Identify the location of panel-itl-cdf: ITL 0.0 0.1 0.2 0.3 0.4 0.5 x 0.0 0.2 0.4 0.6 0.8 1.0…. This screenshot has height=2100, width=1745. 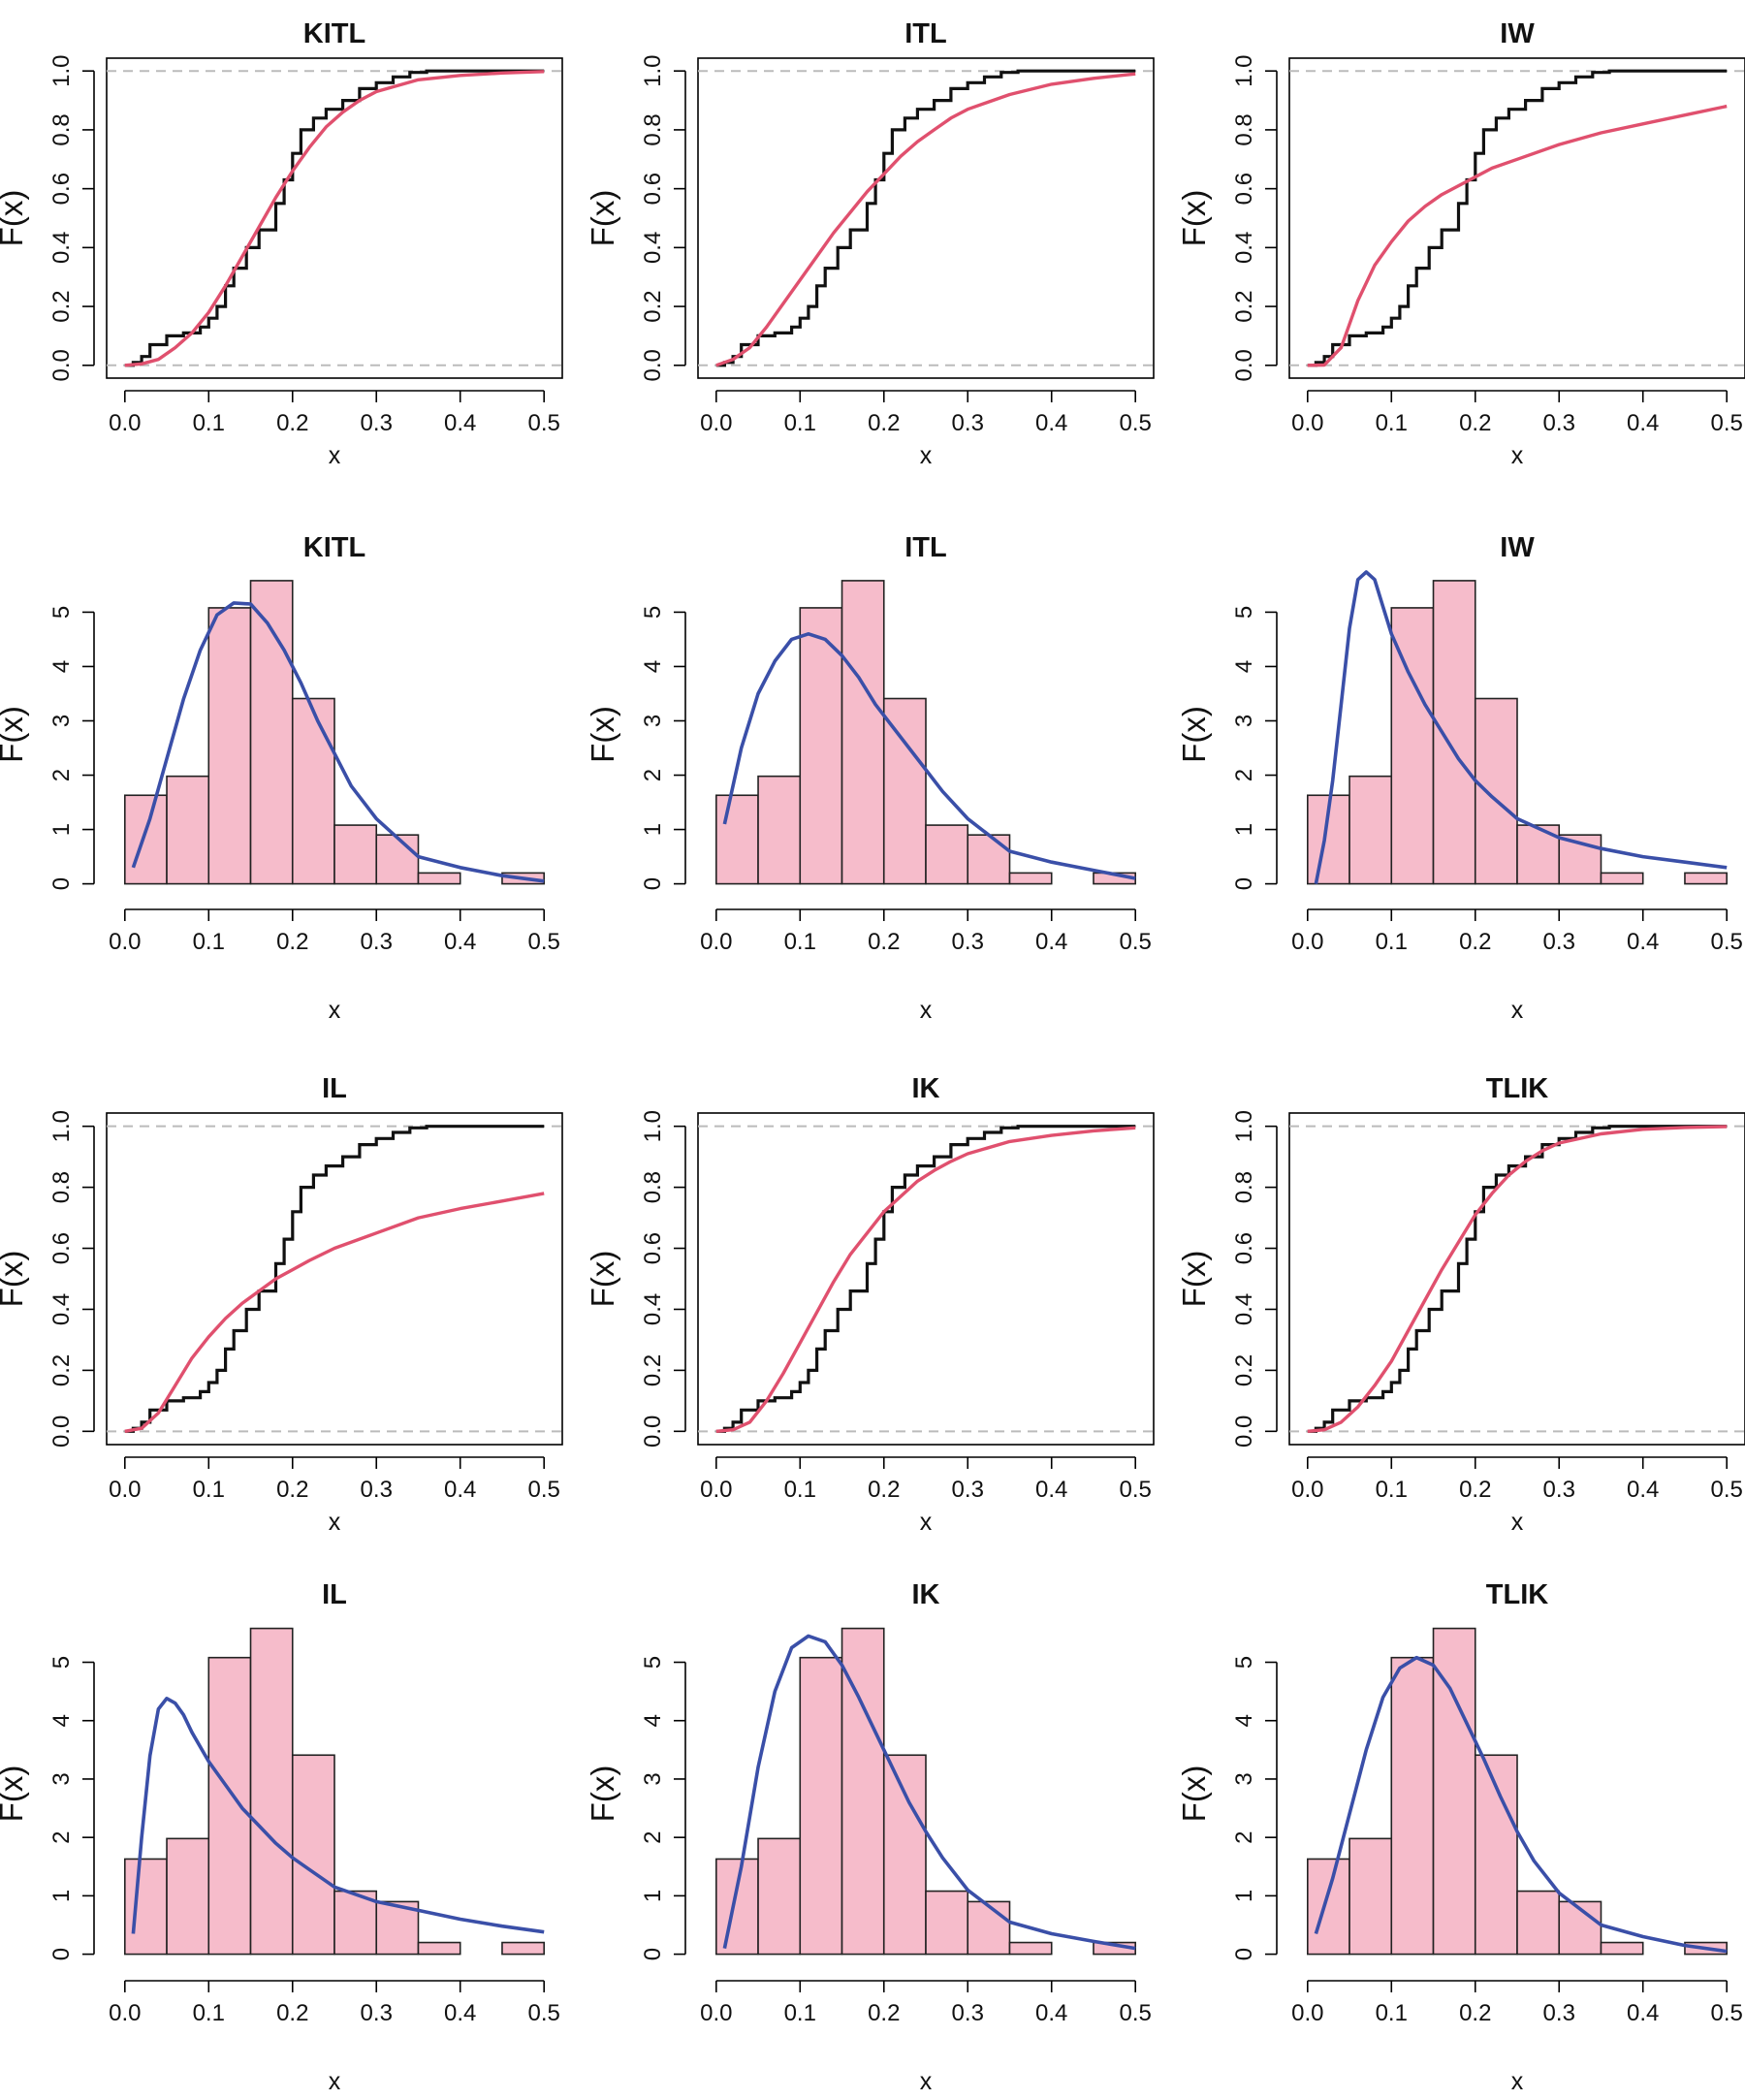
(870, 243).